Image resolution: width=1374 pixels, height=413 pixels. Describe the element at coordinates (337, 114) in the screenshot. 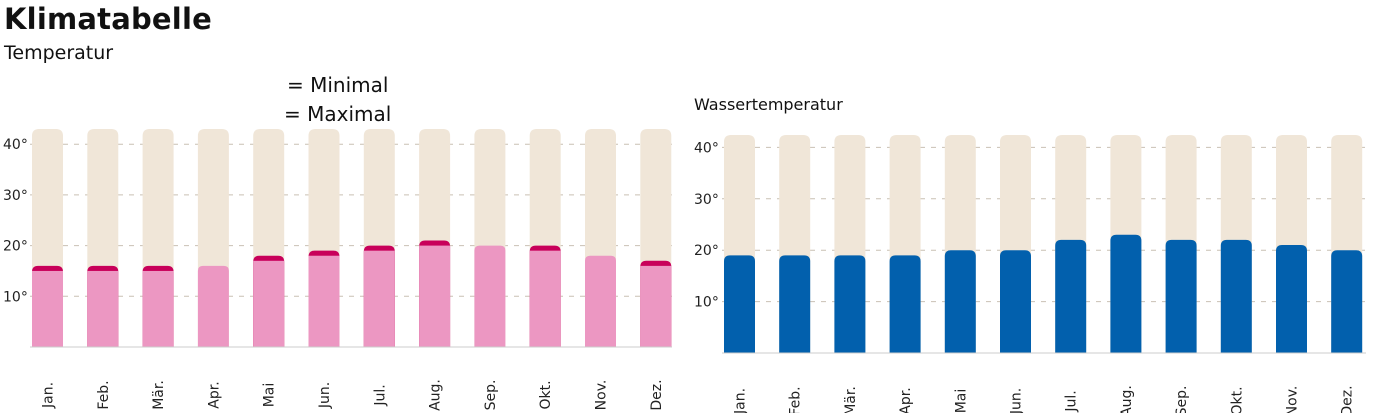

I see `legend-maximal: = Maximal` at that location.